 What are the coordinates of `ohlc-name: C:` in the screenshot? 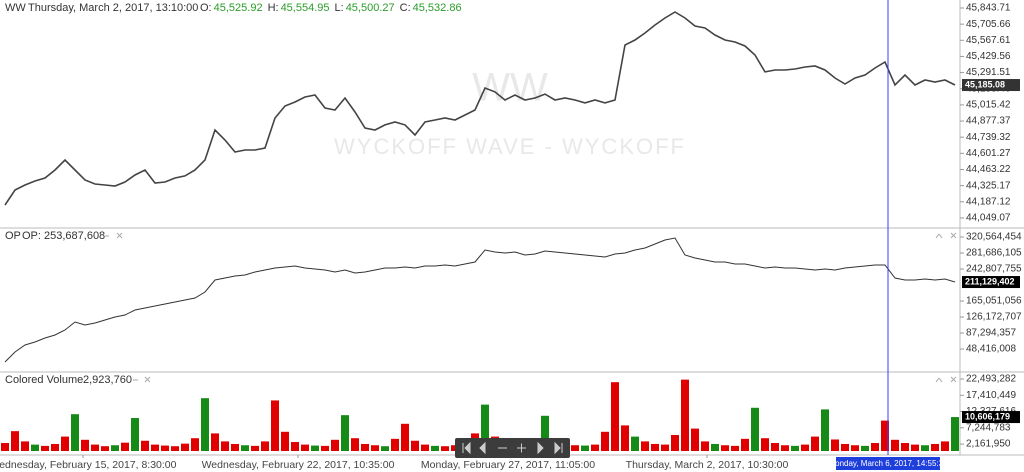 It's located at (405, 8).